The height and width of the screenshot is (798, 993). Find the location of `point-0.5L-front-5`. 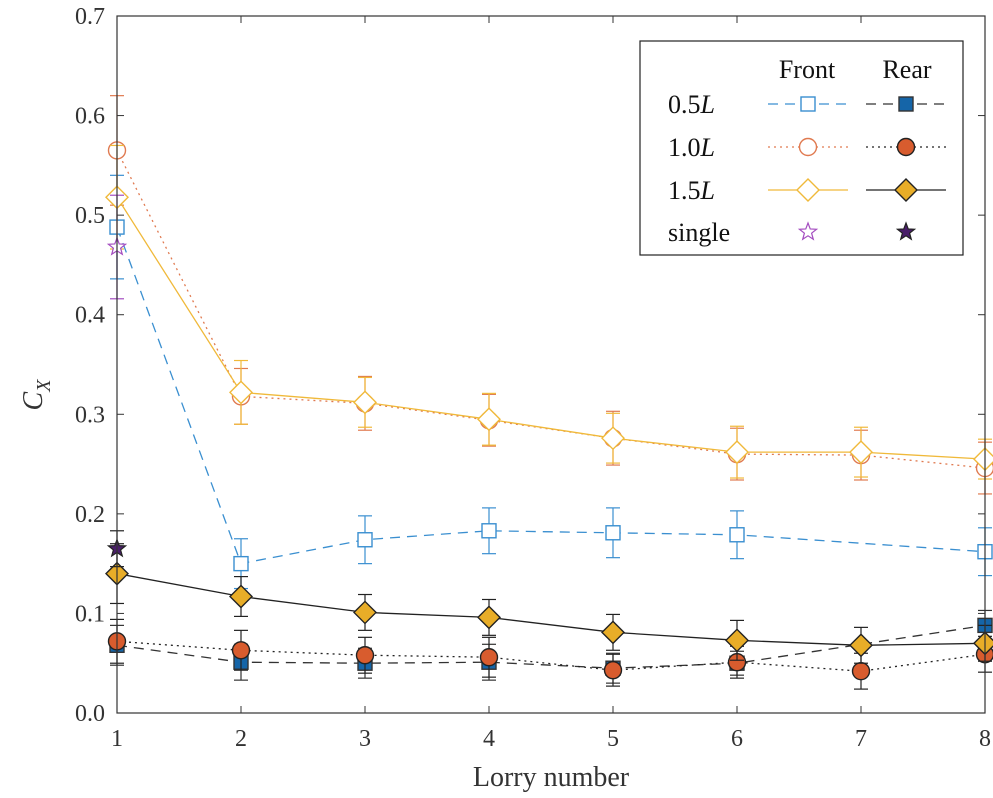

point-0.5L-front-5 is located at coordinates (613, 533).